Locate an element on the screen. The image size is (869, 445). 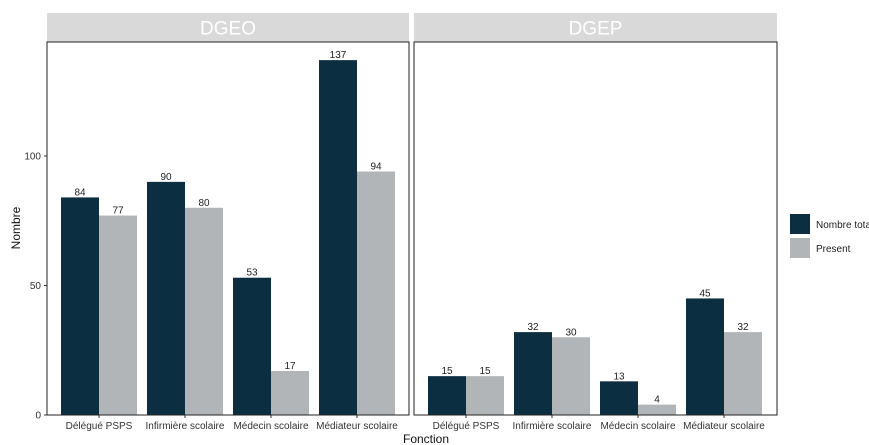
data-label: 17 is located at coordinates (290, 366).